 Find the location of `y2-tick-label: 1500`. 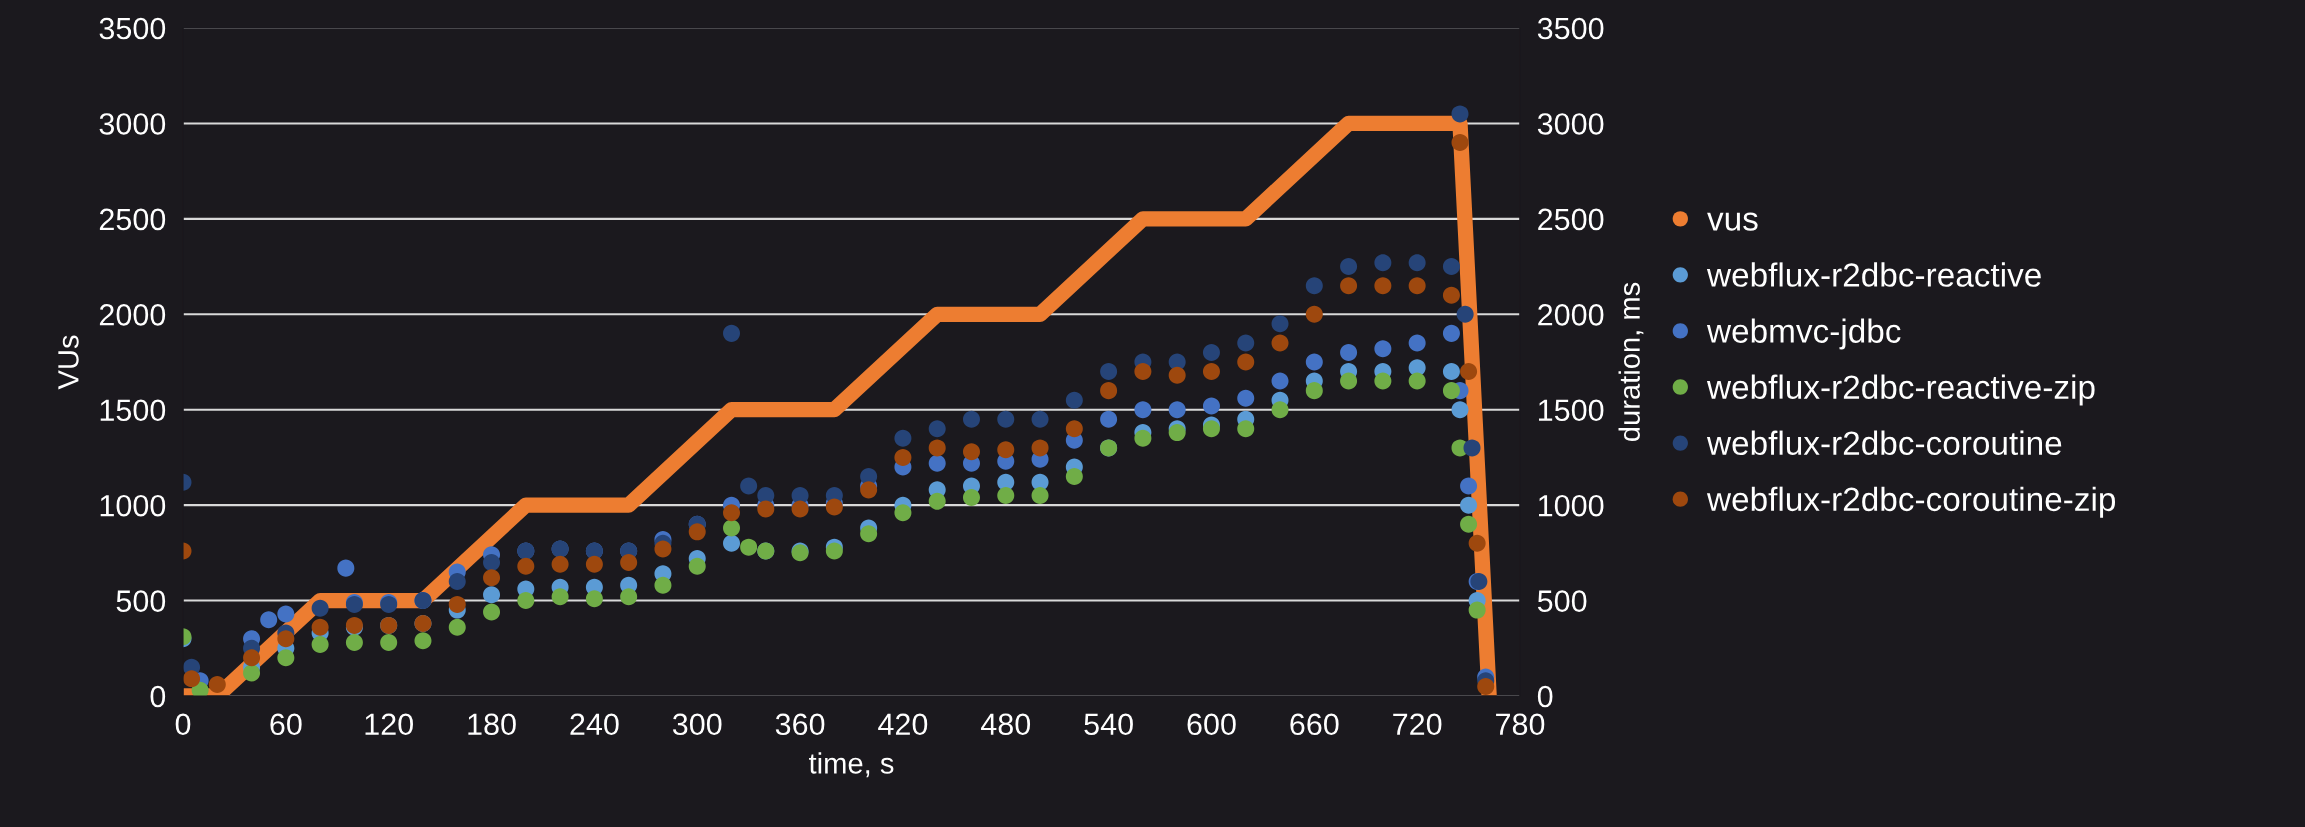

y2-tick-label: 1500 is located at coordinates (1571, 410).